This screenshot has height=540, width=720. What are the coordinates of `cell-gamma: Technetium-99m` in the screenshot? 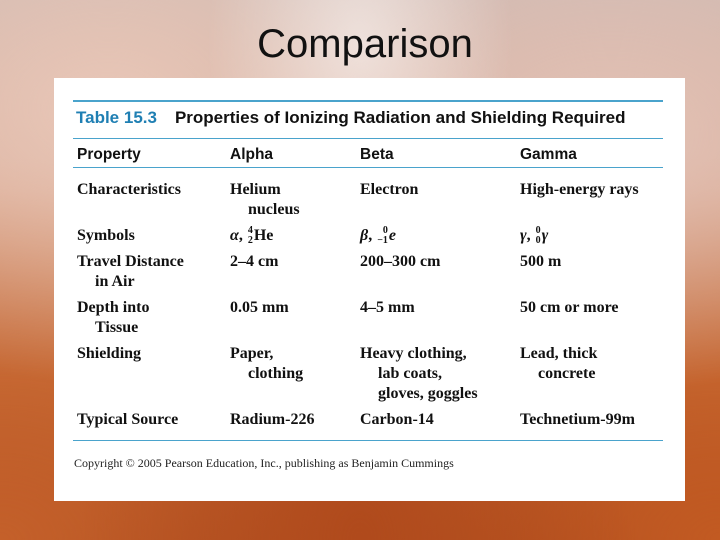 It's located at (577, 419).